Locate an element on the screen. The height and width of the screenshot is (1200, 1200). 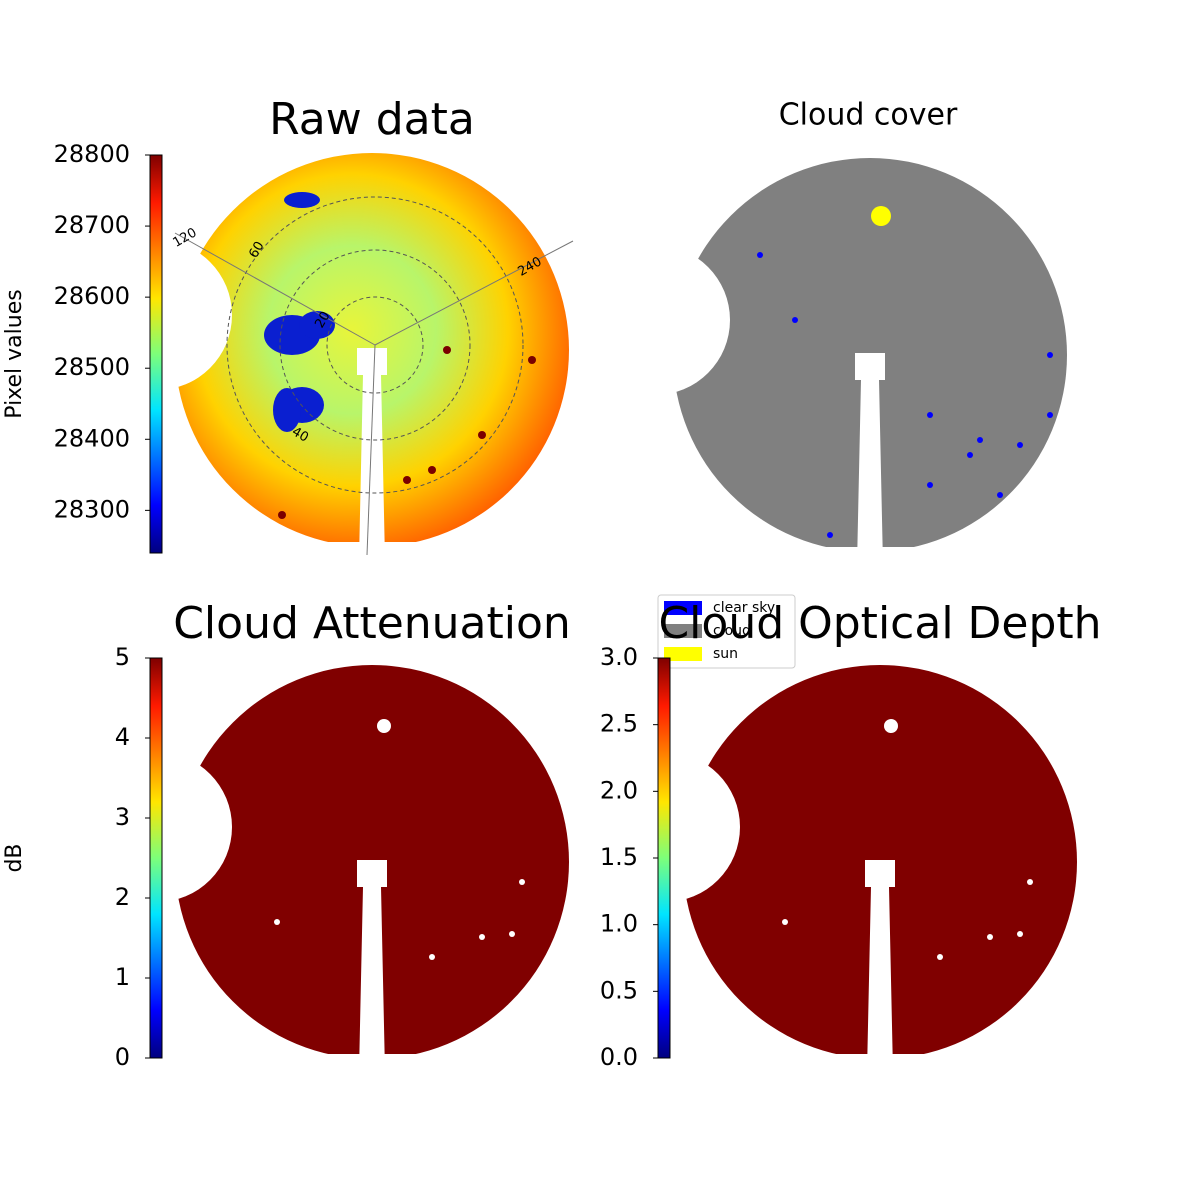
colorbar-tick-label: 4 is located at coordinates (122, 737).